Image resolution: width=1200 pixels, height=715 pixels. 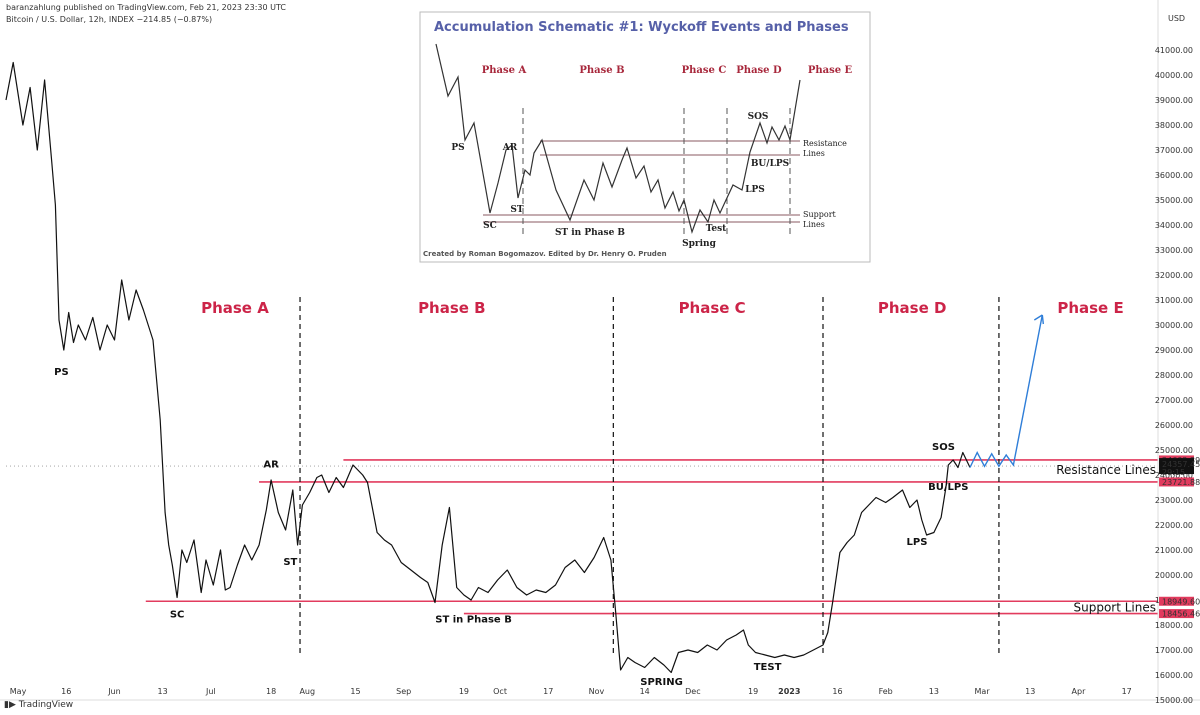 I want to click on price-tag-text: 18456.46, so click(x=1181, y=614).